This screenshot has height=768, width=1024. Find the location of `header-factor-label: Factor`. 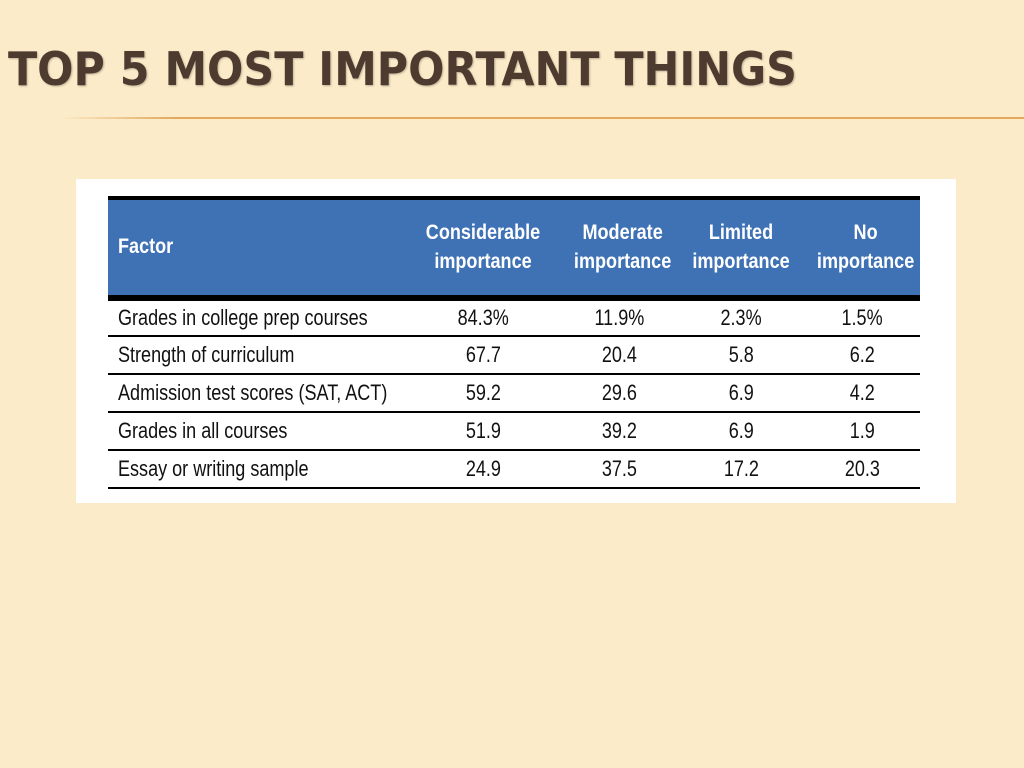

header-factor-label: Factor is located at coordinates (146, 247).